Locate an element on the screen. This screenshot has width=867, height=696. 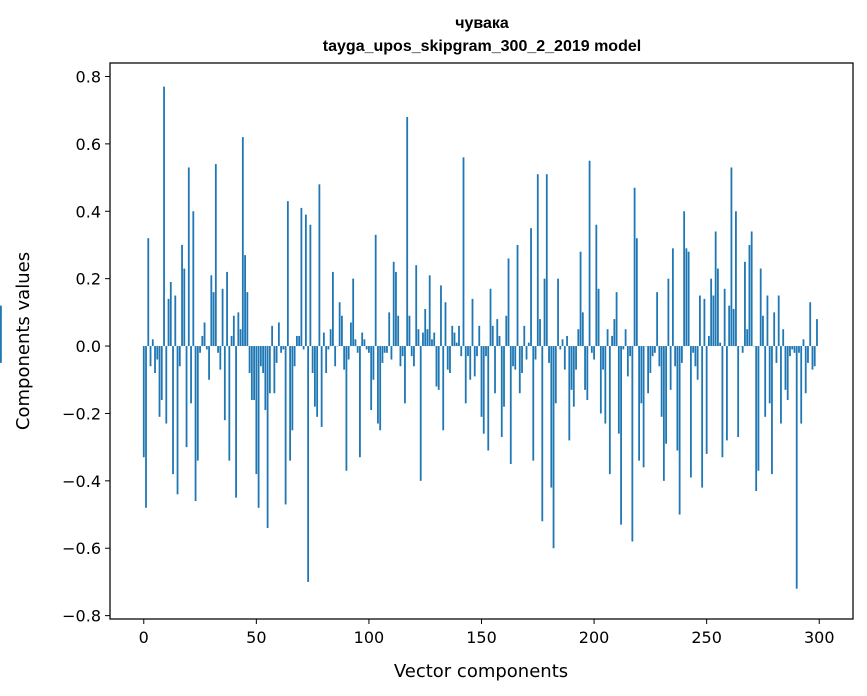
y-tick-label: 0.6 is located at coordinates (88, 144).